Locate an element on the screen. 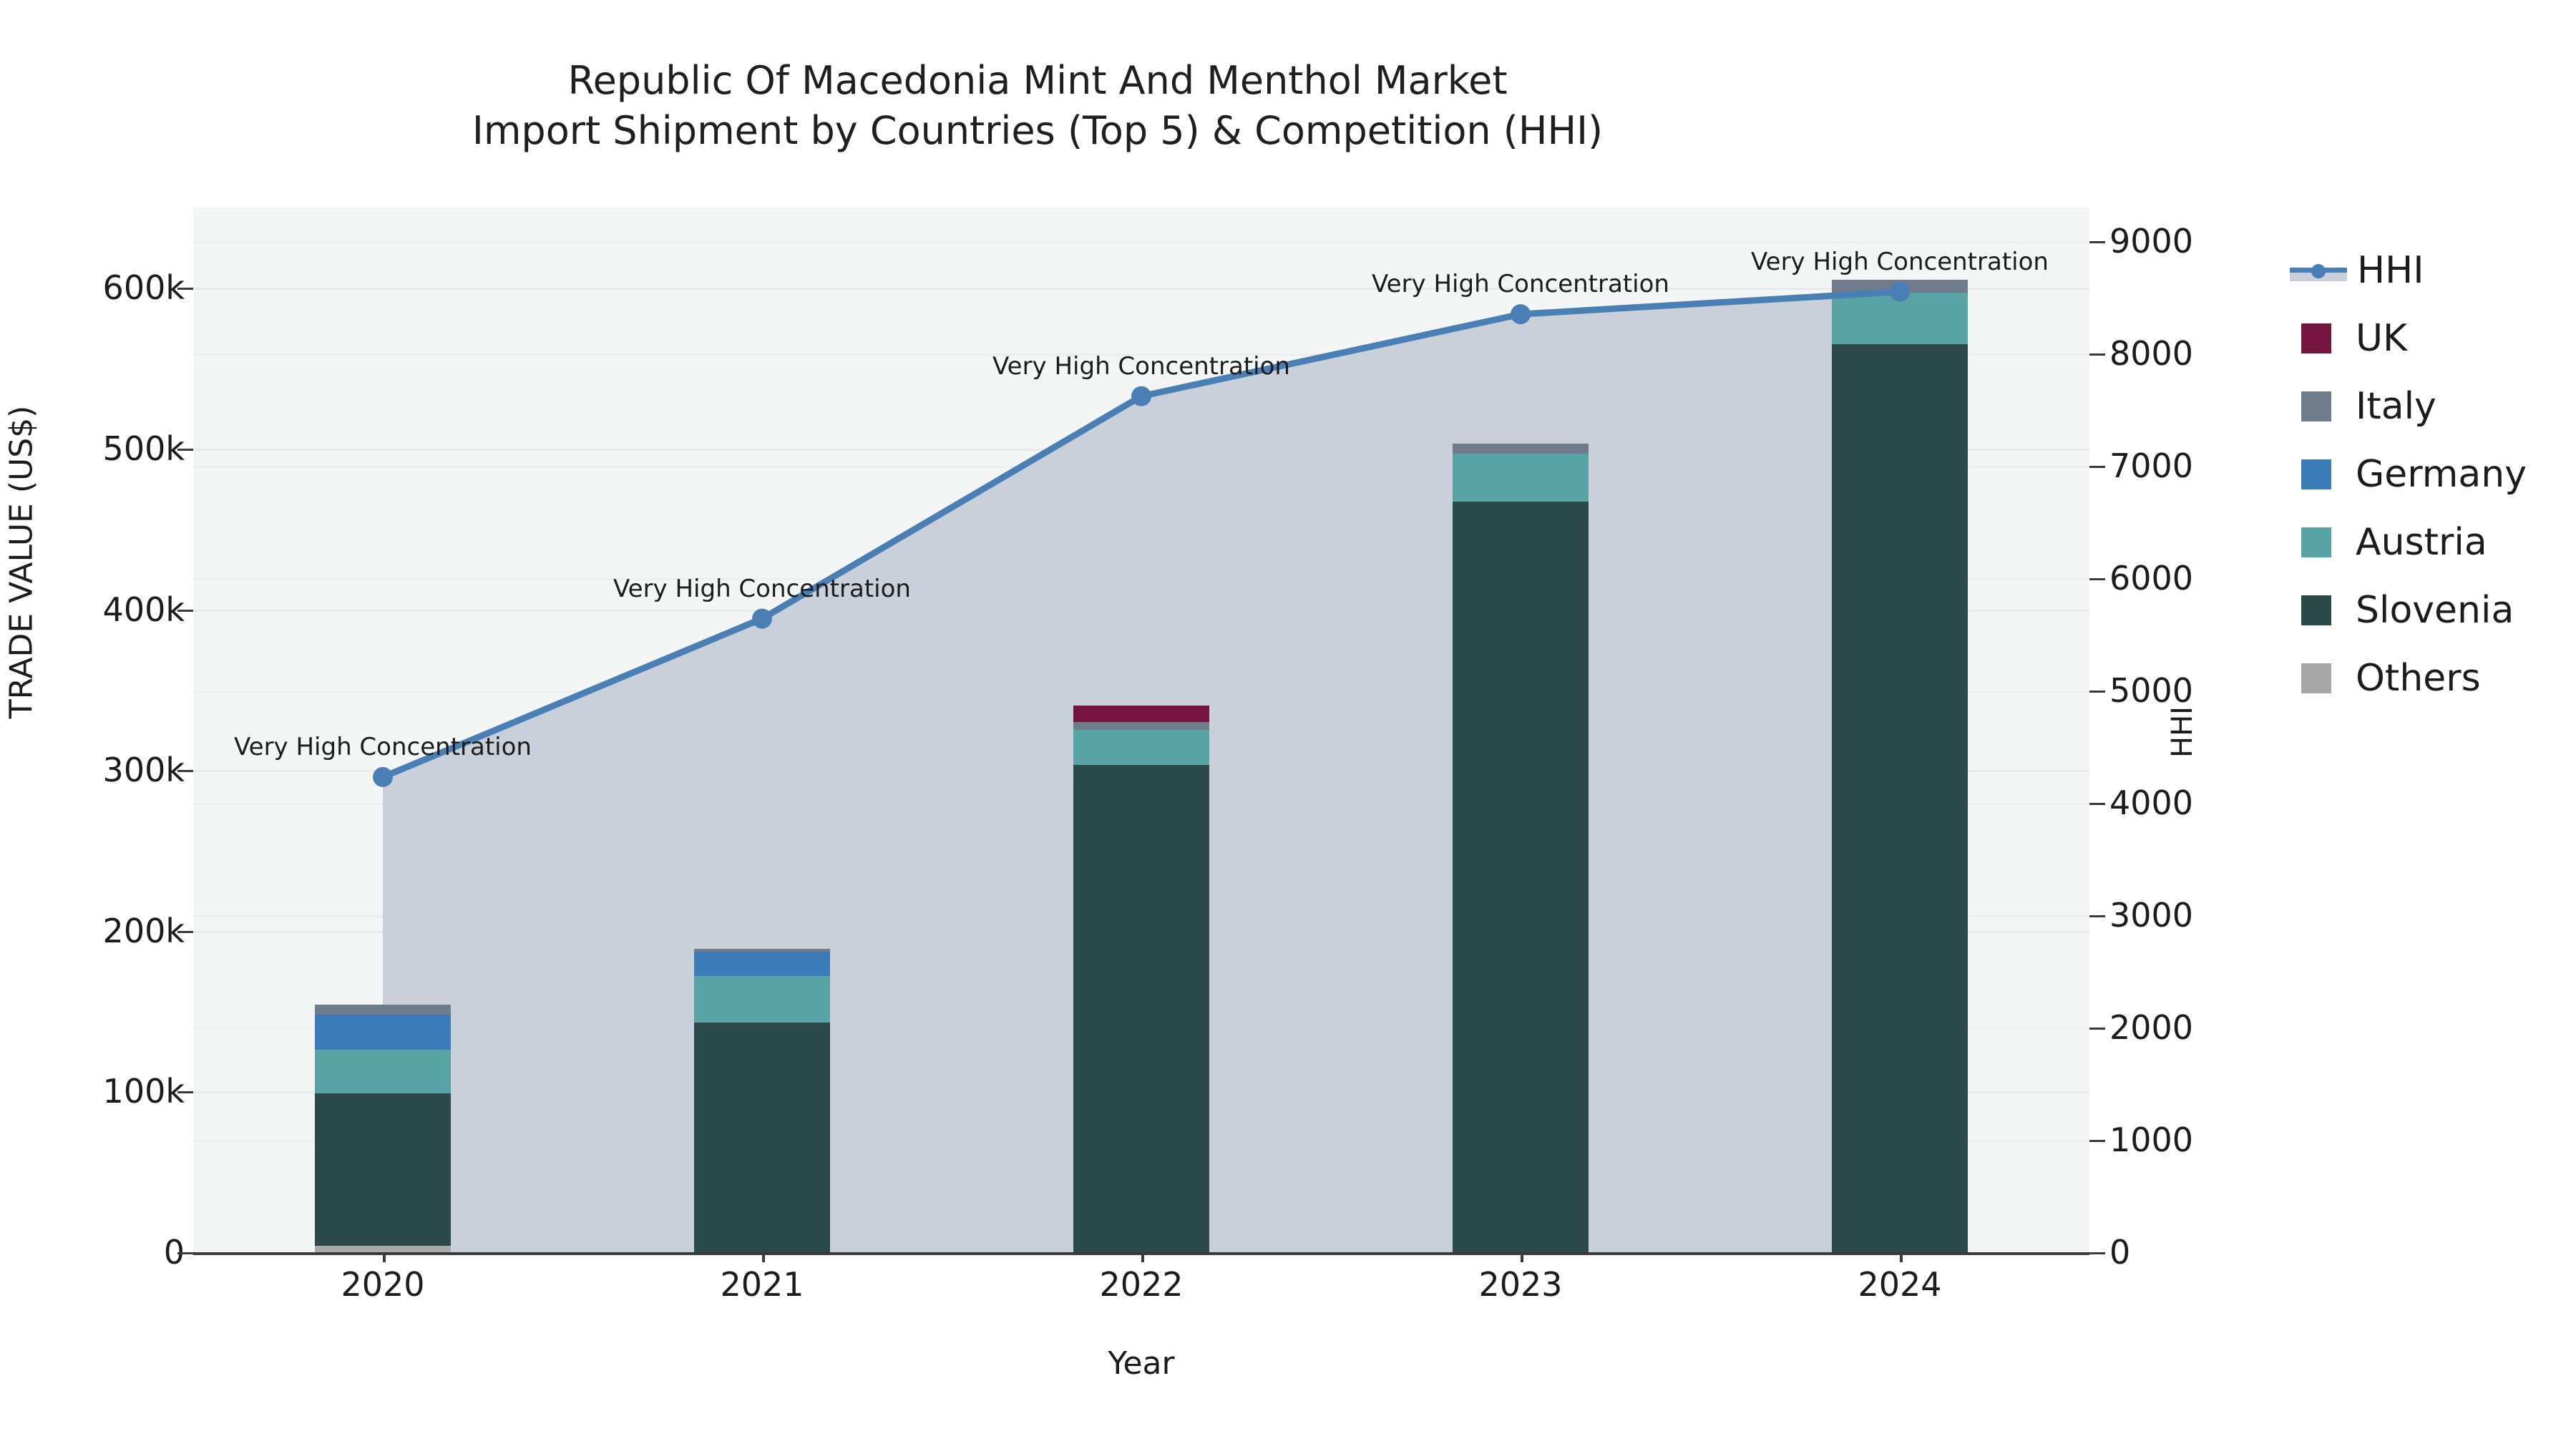 This screenshot has height=1449, width=2576. x-axis-label: Year is located at coordinates (1141, 1363).